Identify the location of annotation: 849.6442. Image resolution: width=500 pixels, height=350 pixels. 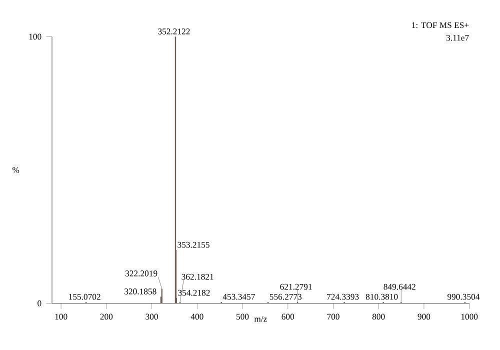
(400, 287).